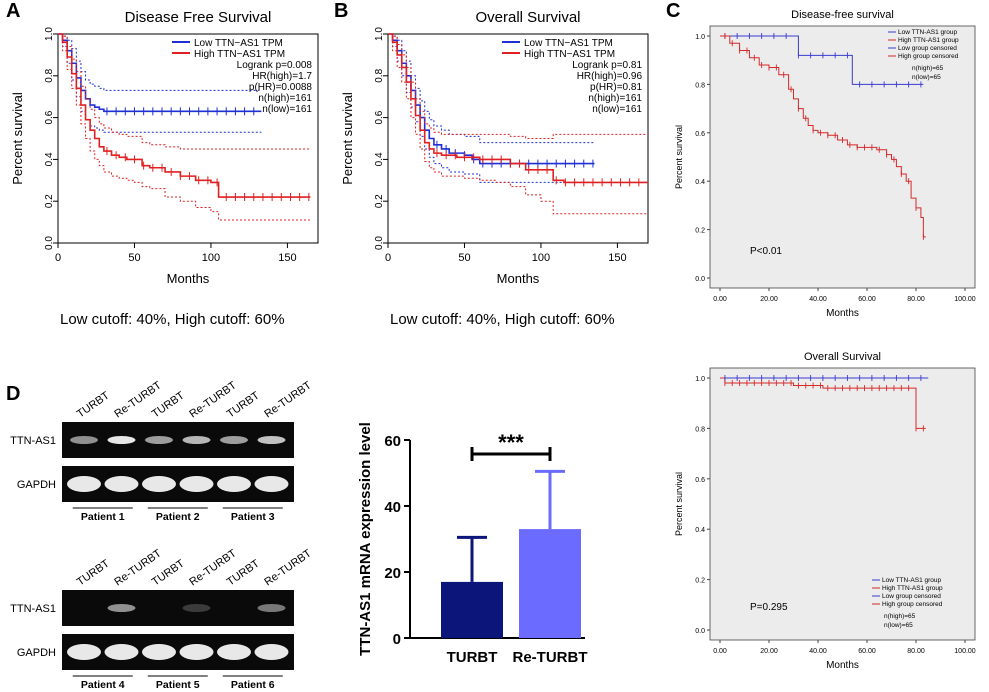  Describe the element at coordinates (607, 65) in the screenshot. I see `stat-text-0: Logrank p=0.81` at that location.